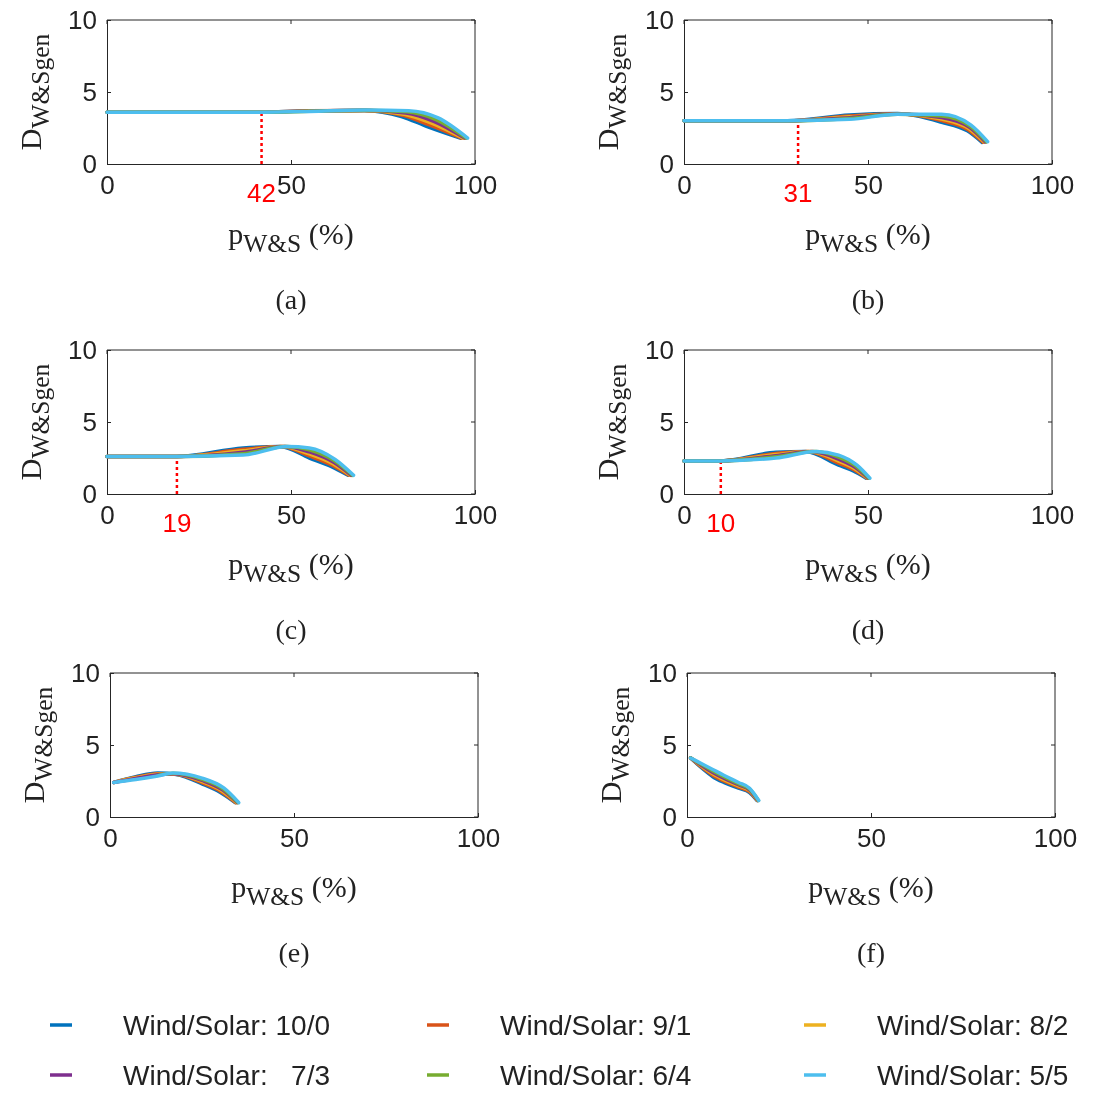 The image size is (1093, 1104). I want to click on legend-label: Wind/Solar: 7/3, so click(226, 1075).